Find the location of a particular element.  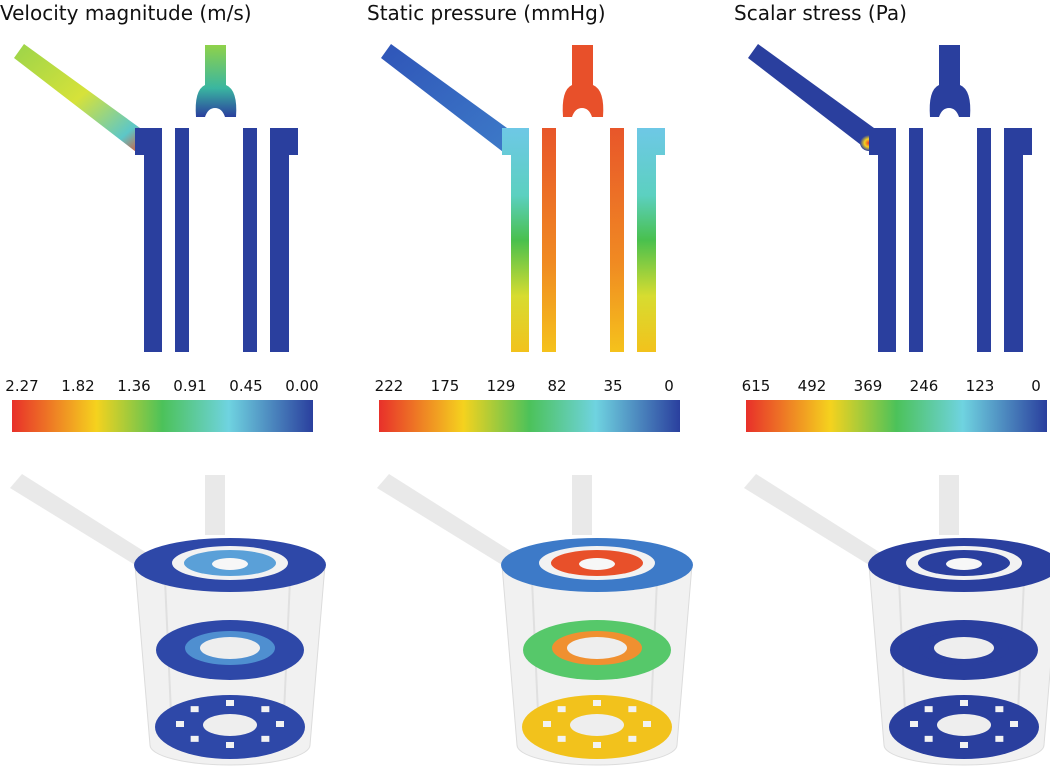

panel-title: Velocity magnitude (m/s) is located at coordinates (126, 13).